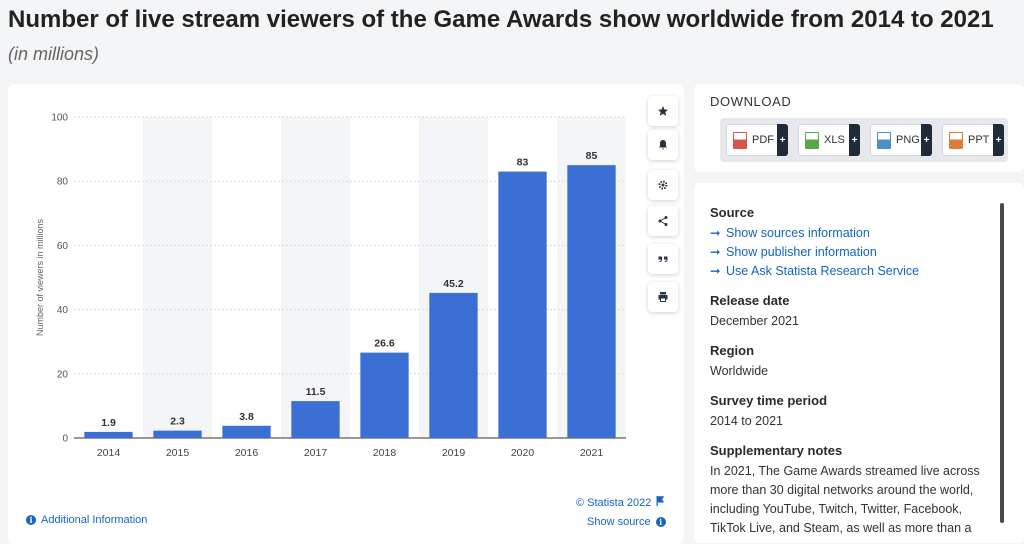 This screenshot has width=1024, height=544. What do you see at coordinates (59, 118) in the screenshot?
I see `y-tick-label: 100` at bounding box center [59, 118].